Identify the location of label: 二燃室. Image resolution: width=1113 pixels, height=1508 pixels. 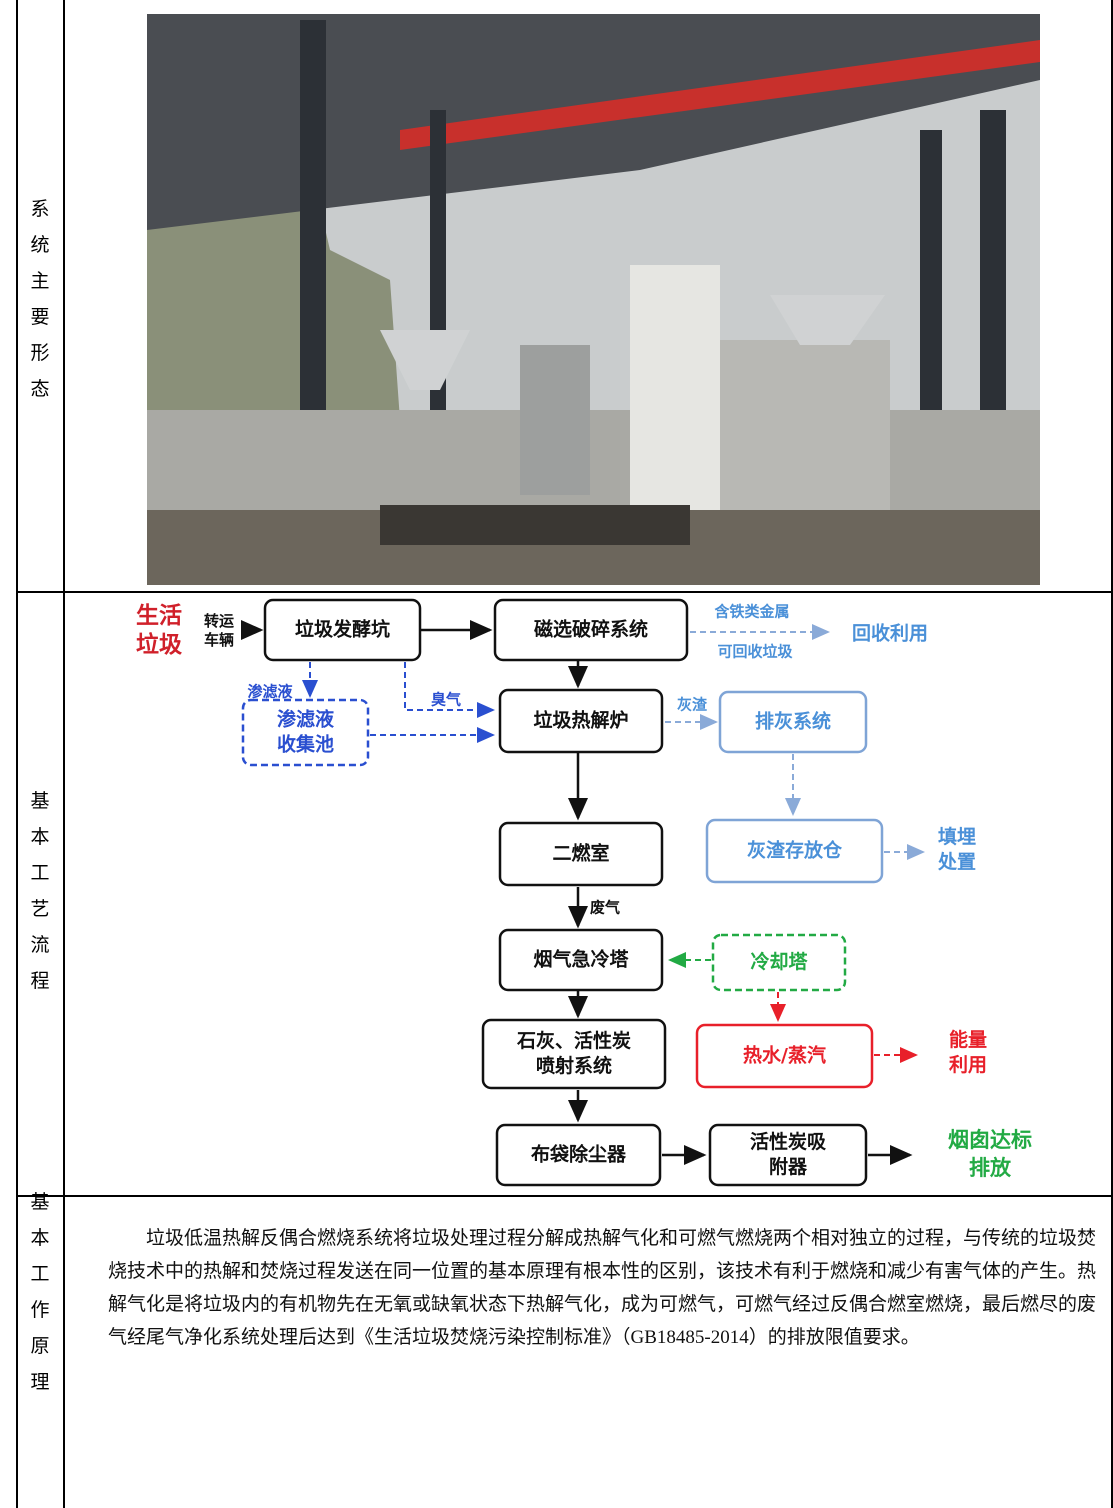
(580, 853).